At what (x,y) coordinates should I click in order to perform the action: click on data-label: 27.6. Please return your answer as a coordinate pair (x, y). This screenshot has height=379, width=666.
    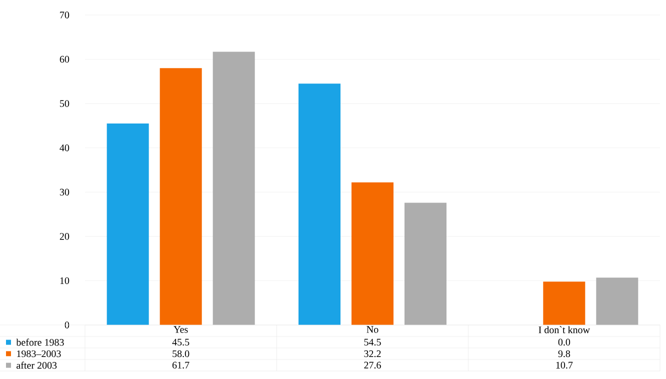
    Looking at the image, I should click on (372, 365).